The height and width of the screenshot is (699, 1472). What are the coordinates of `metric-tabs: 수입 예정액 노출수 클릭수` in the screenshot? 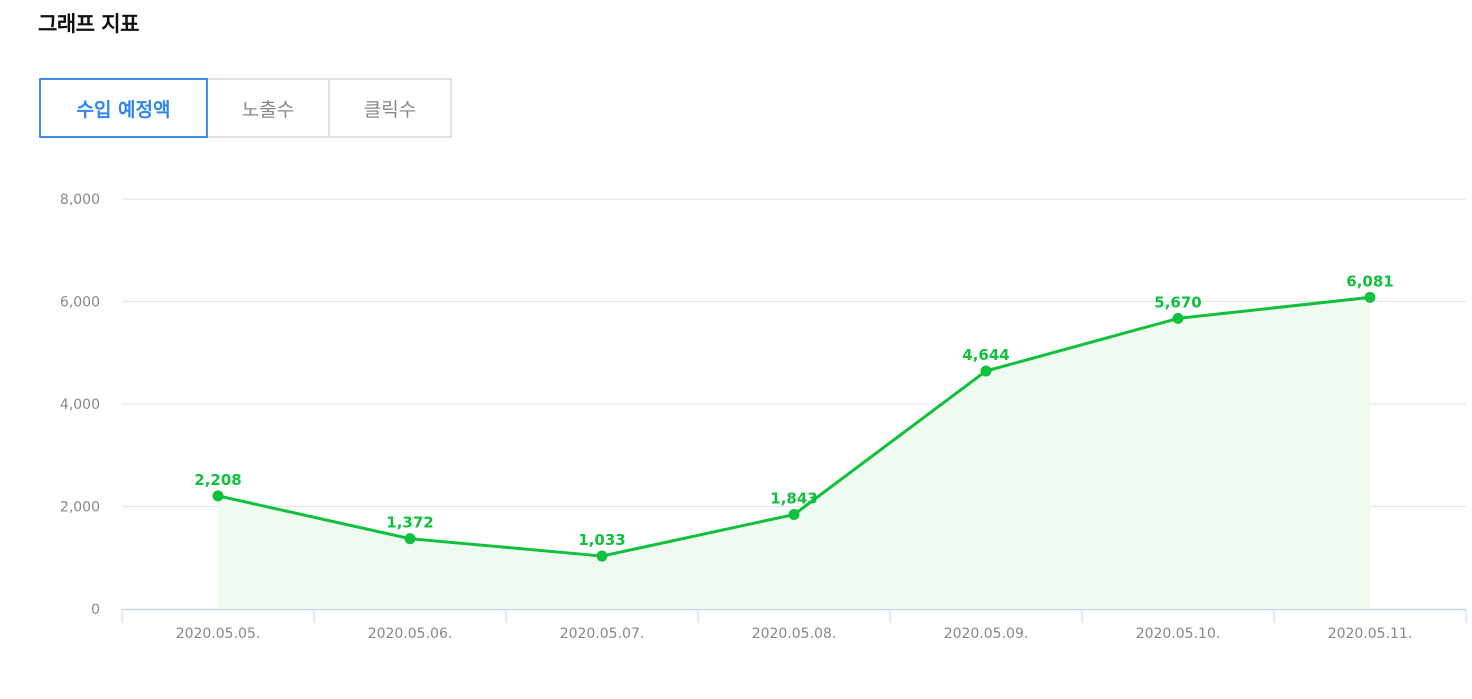 It's located at (245, 108).